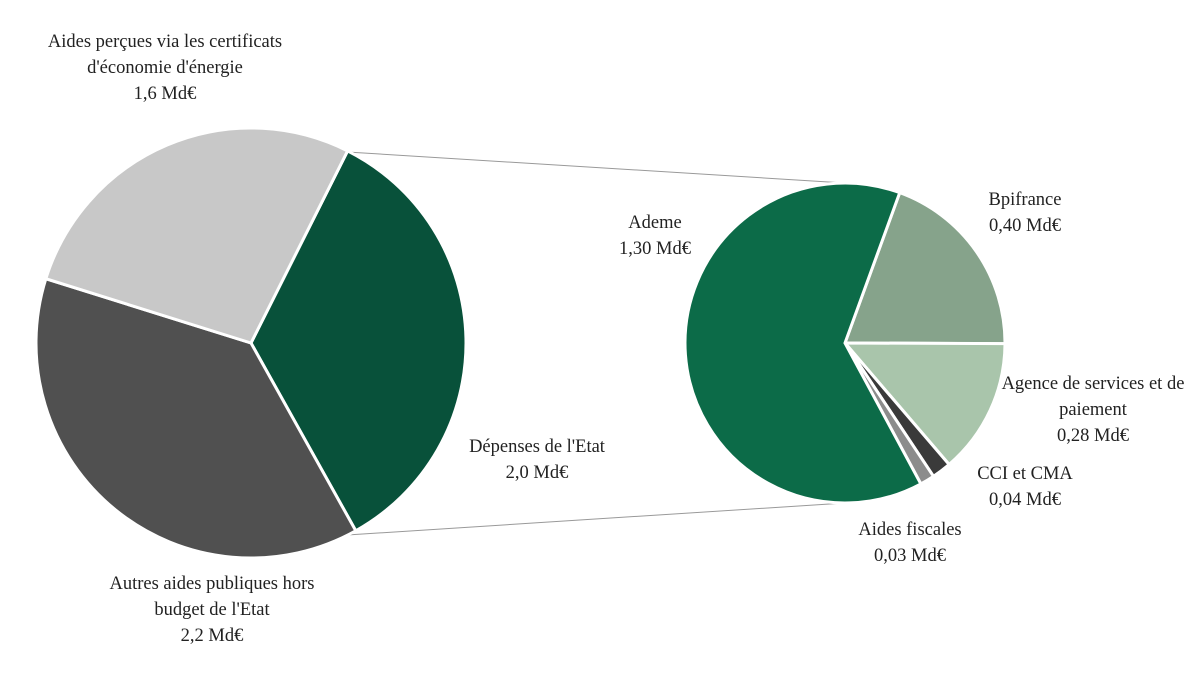  I want to click on slice-label: CCI et CMA 0,04 Md€, so click(1025, 487).